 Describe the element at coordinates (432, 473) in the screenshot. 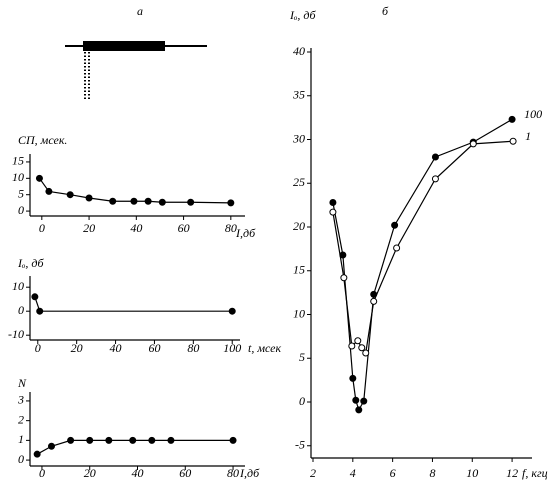

I see `x-tick-label: 8` at that location.